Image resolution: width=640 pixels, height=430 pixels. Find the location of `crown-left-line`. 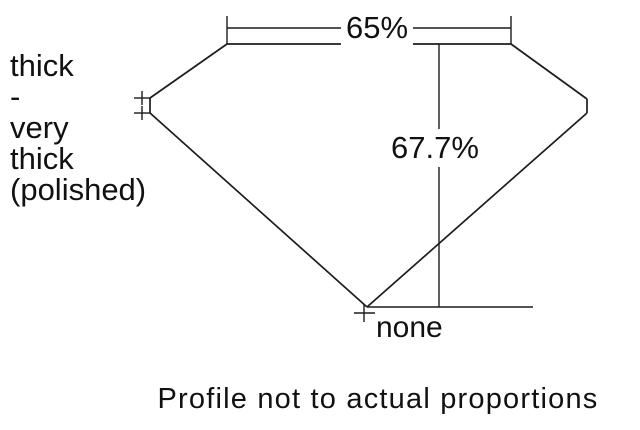

crown-left-line is located at coordinates (188, 71).